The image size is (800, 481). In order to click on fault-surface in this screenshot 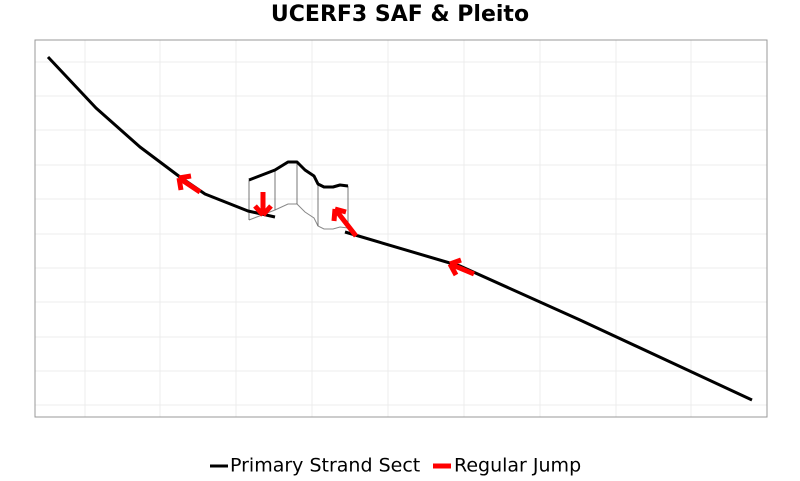, I will do `click(298, 196)`.